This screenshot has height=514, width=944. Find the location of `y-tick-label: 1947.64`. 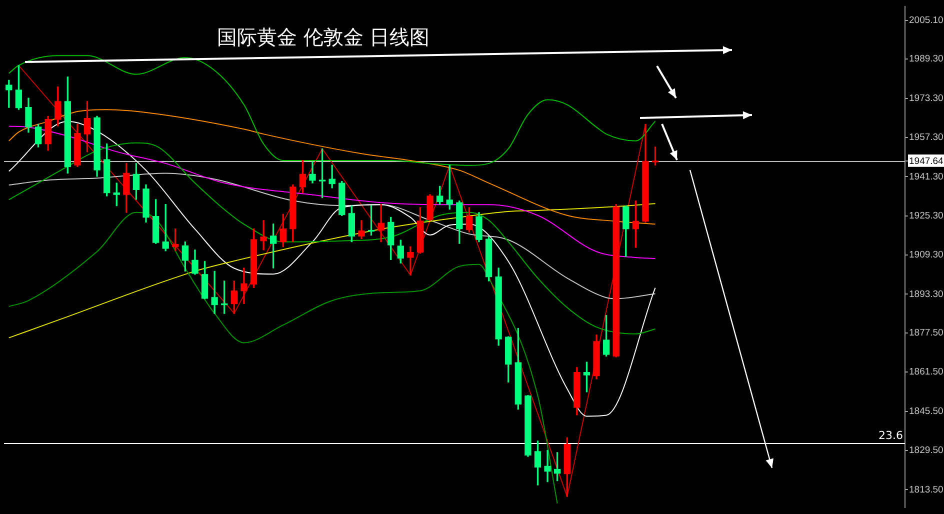

y-tick-label: 1947.64 is located at coordinates (926, 161).